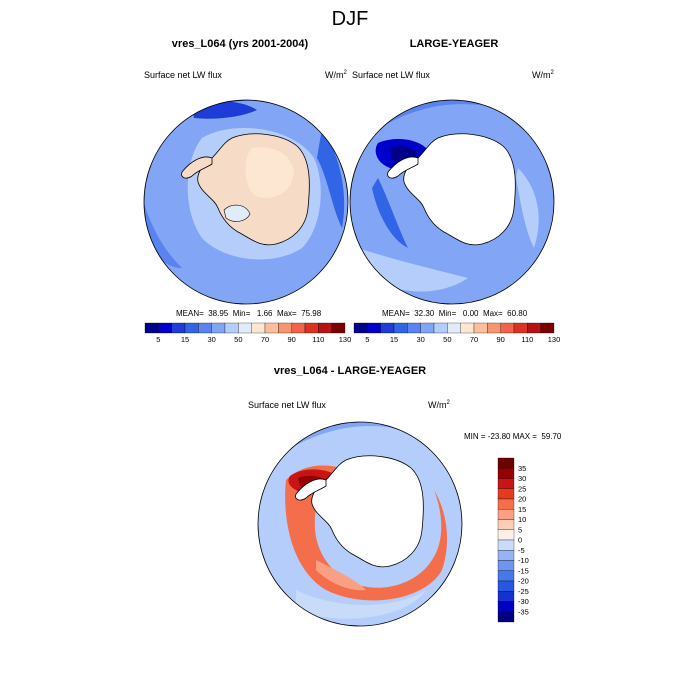 The width and height of the screenshot is (700, 700). I want to click on figure-title: DJF, so click(350, 19).